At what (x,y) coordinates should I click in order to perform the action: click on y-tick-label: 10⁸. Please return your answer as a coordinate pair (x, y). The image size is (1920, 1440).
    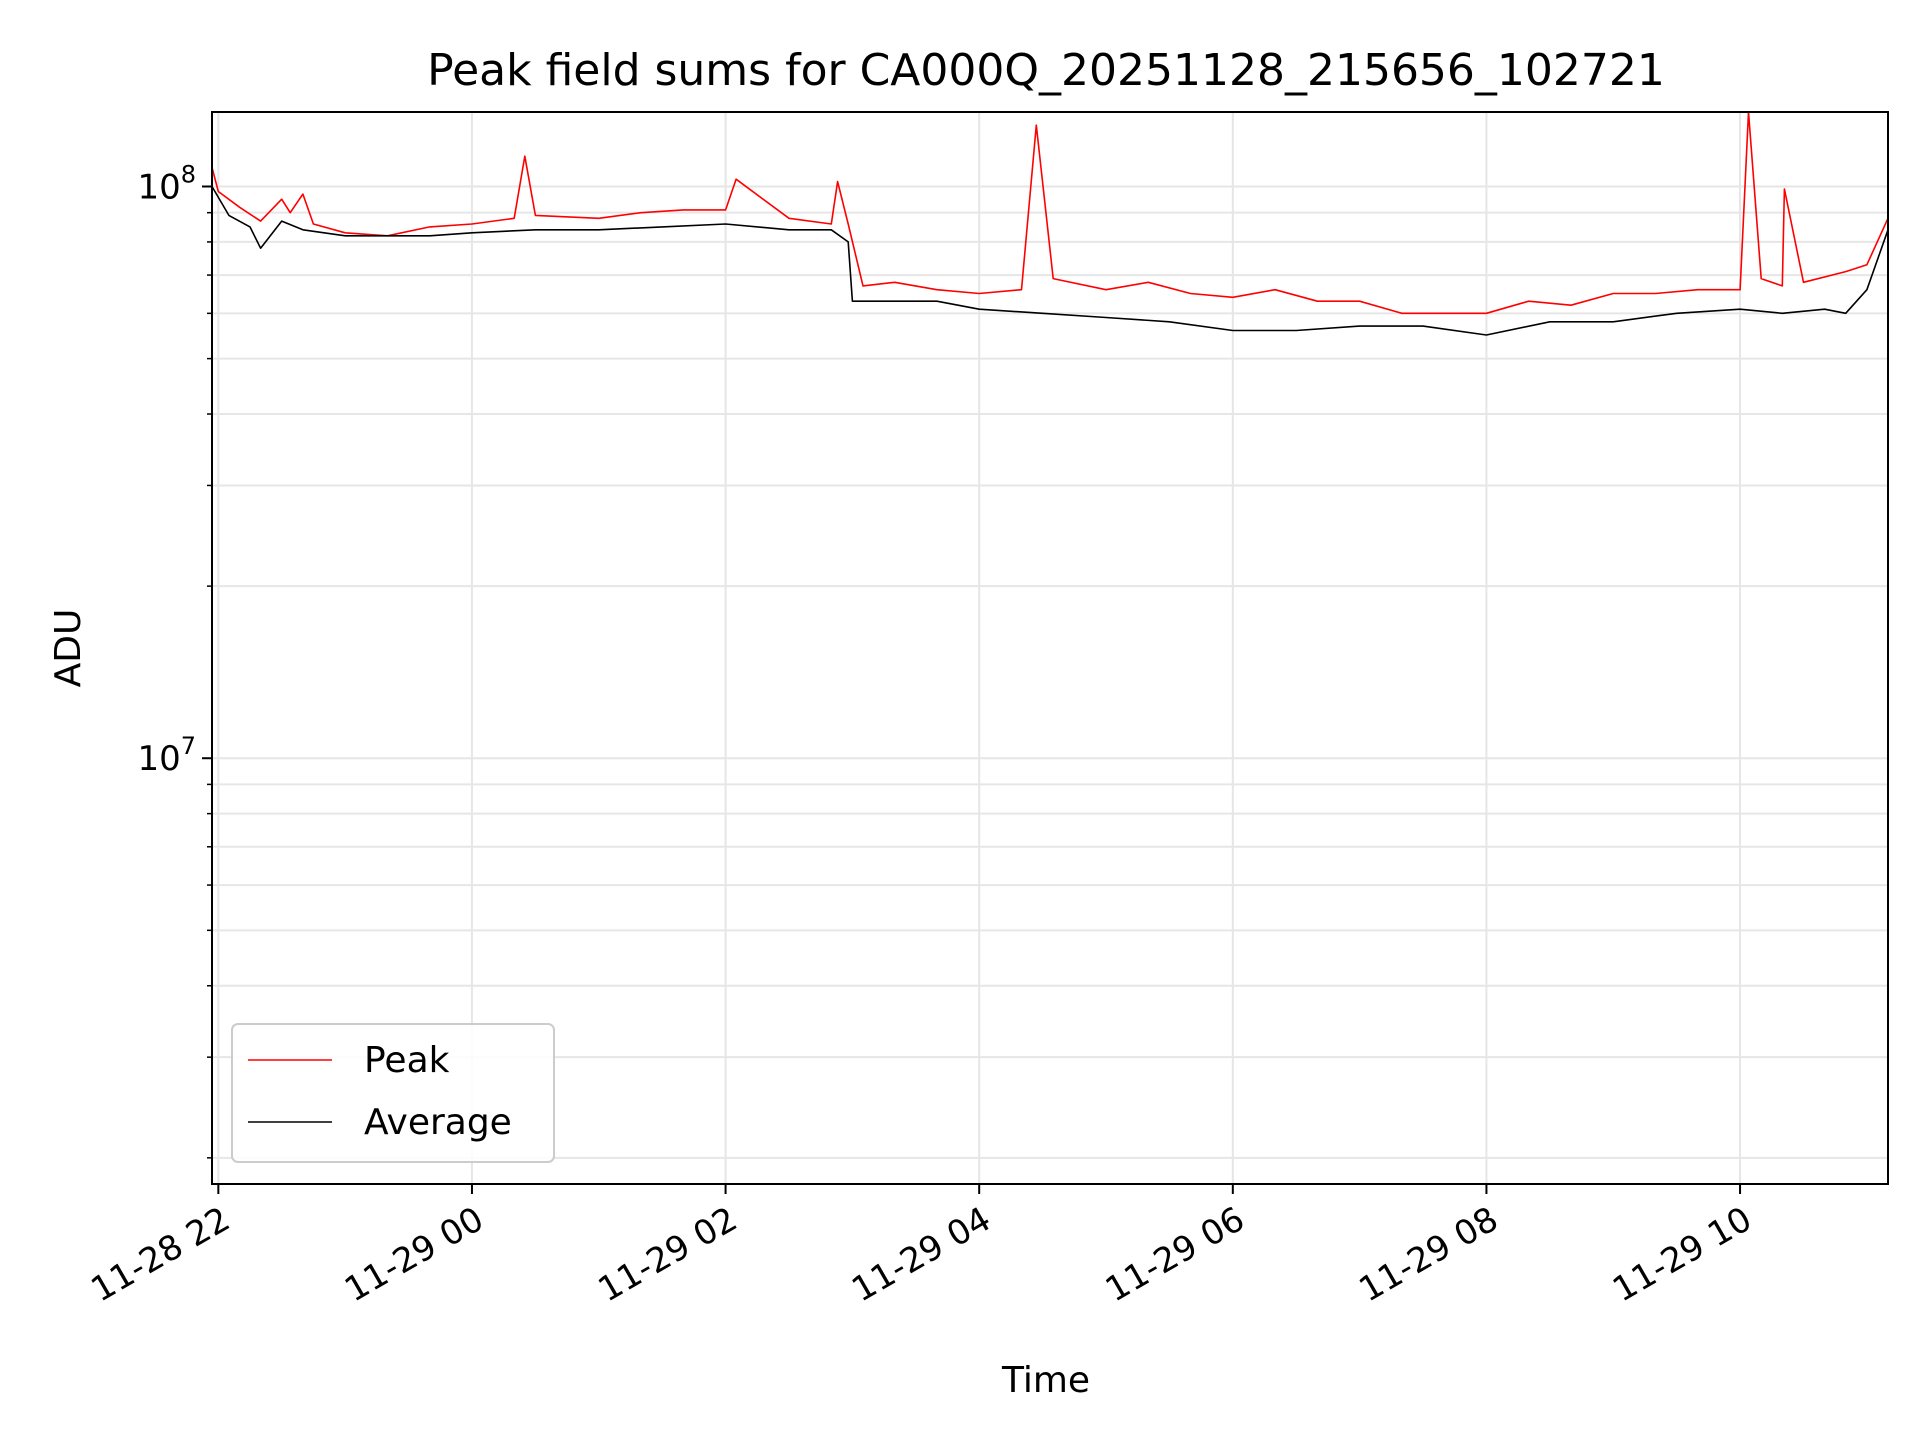
    Looking at the image, I should click on (166, 184).